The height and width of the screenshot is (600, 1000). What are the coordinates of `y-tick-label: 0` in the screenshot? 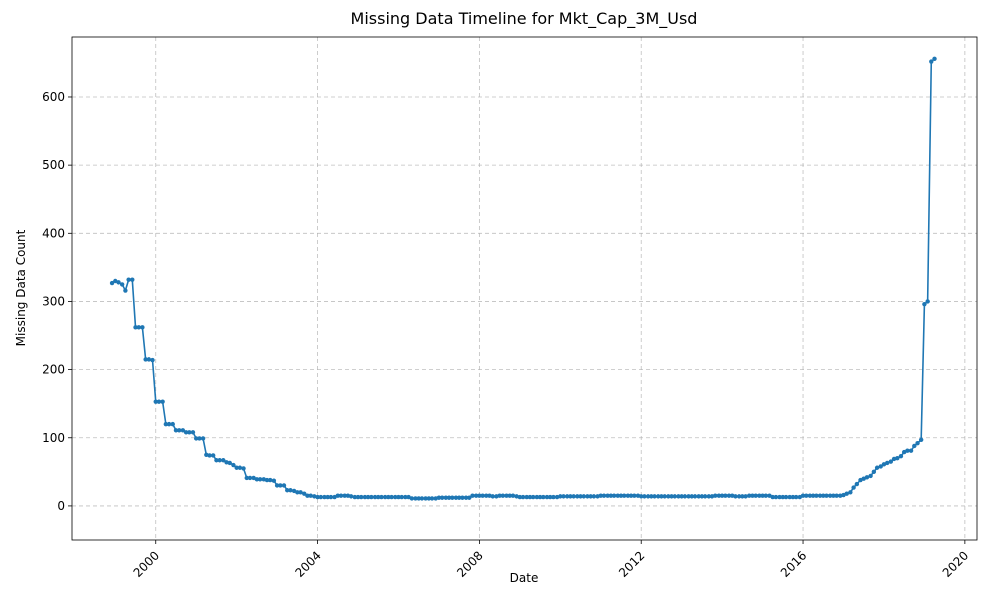 It's located at (61, 506).